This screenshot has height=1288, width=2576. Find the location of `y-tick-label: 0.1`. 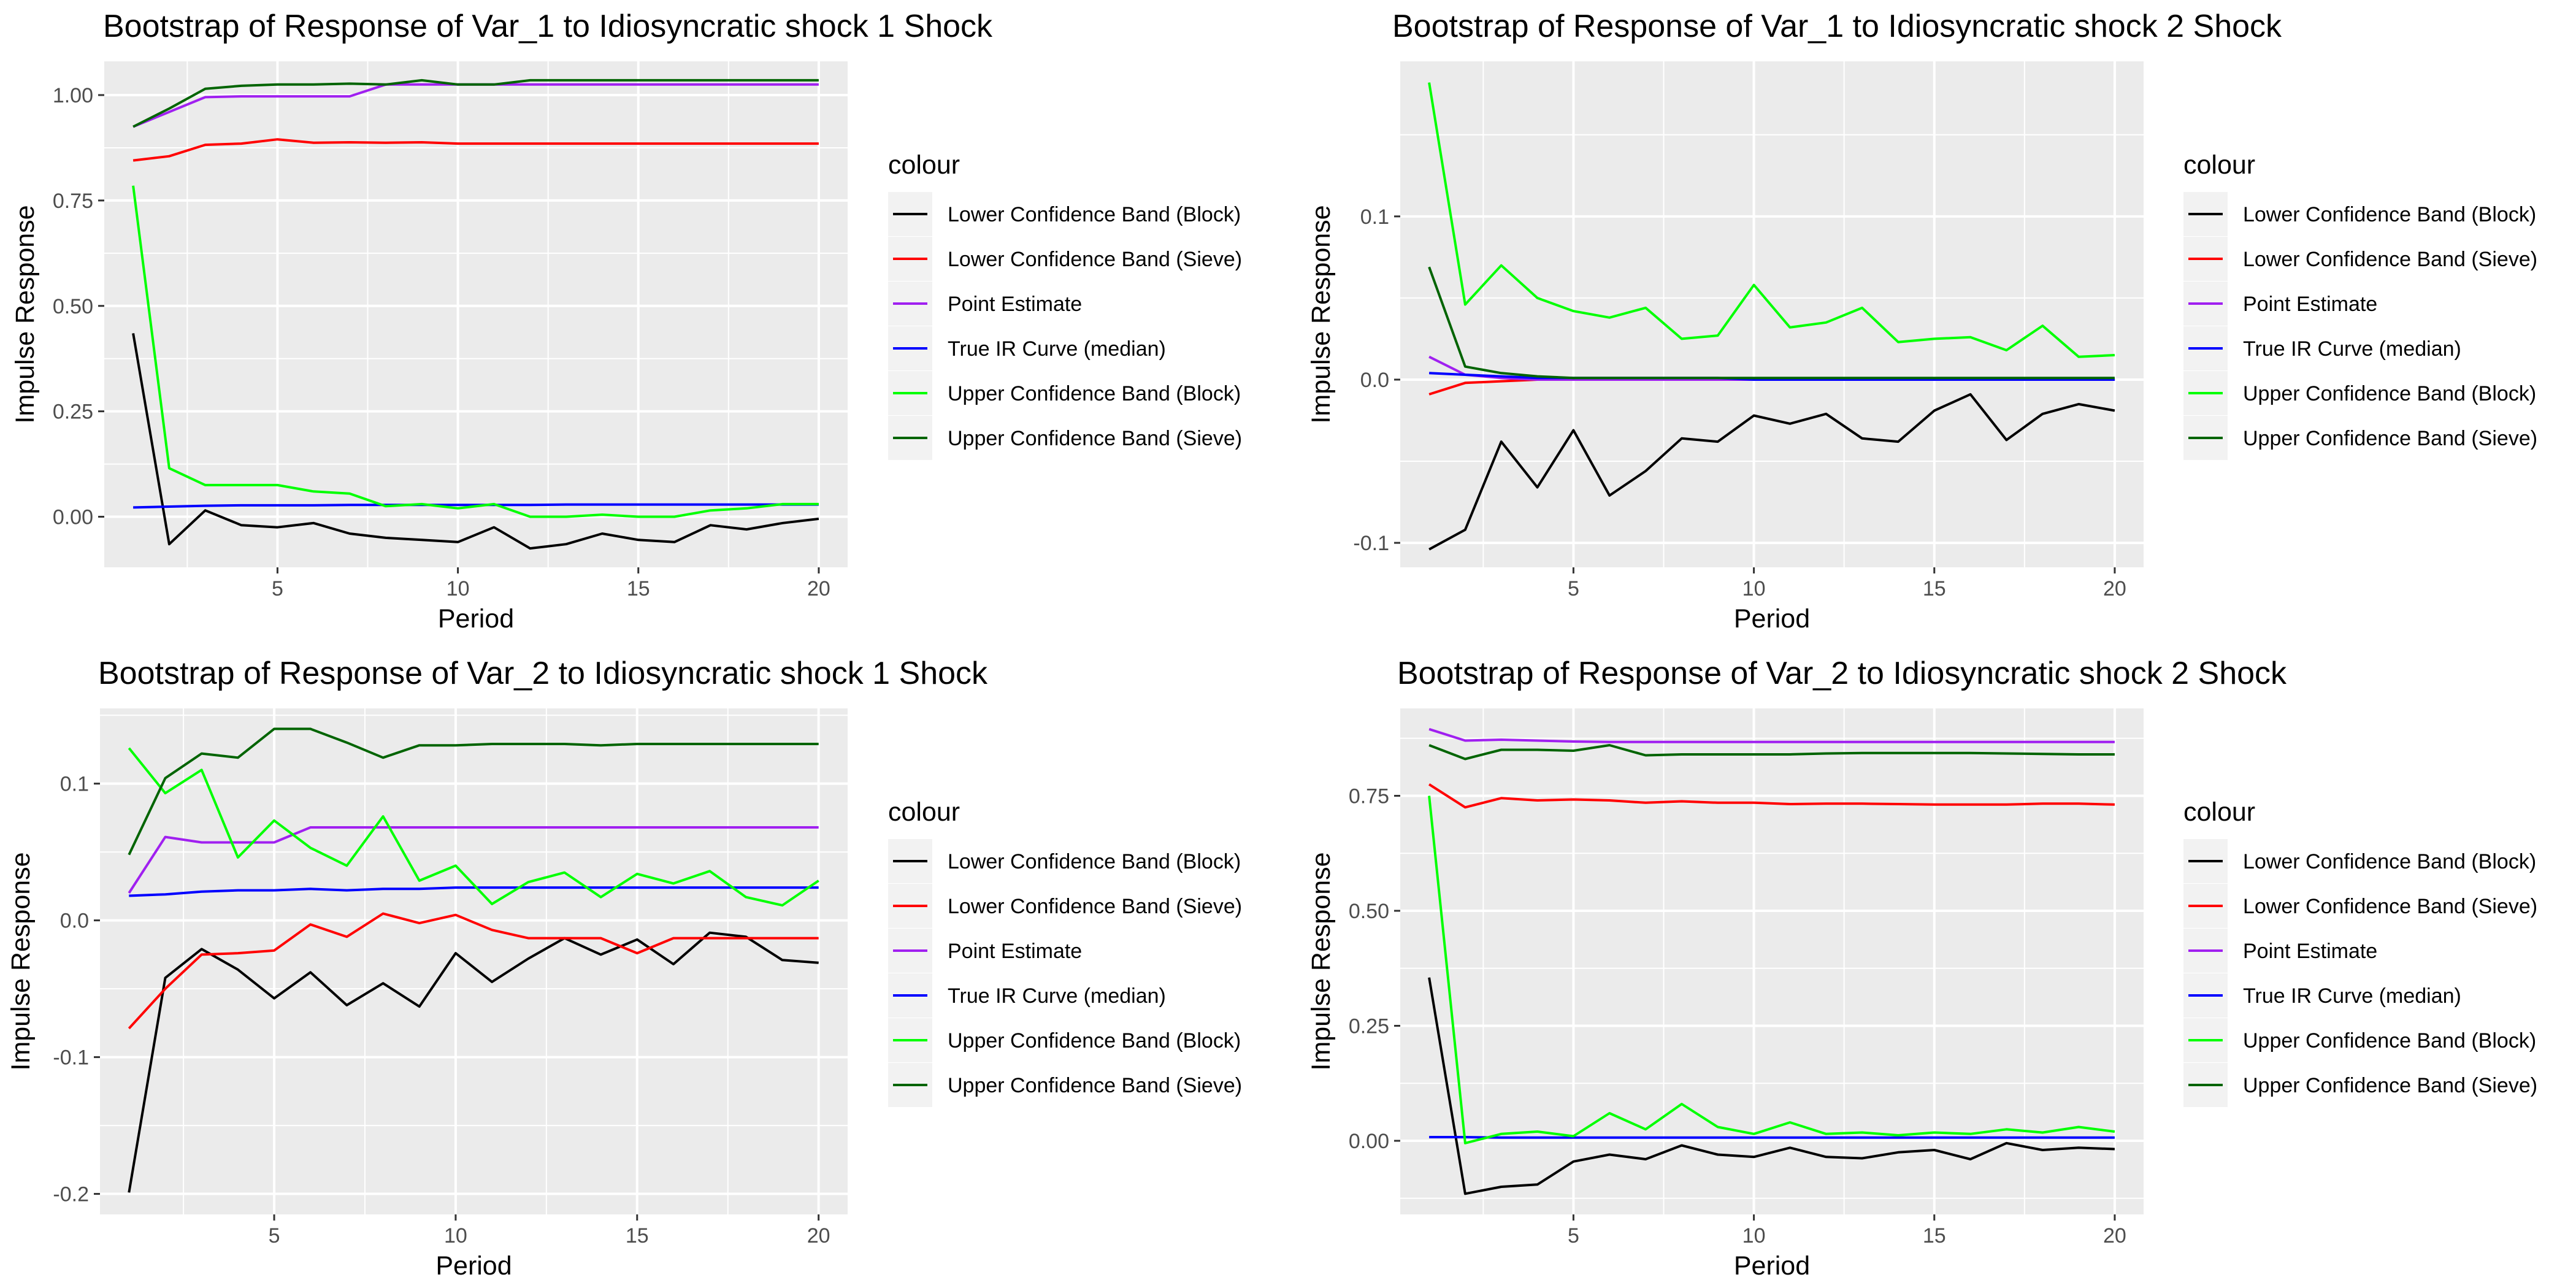

y-tick-label: 0.1 is located at coordinates (74, 784).